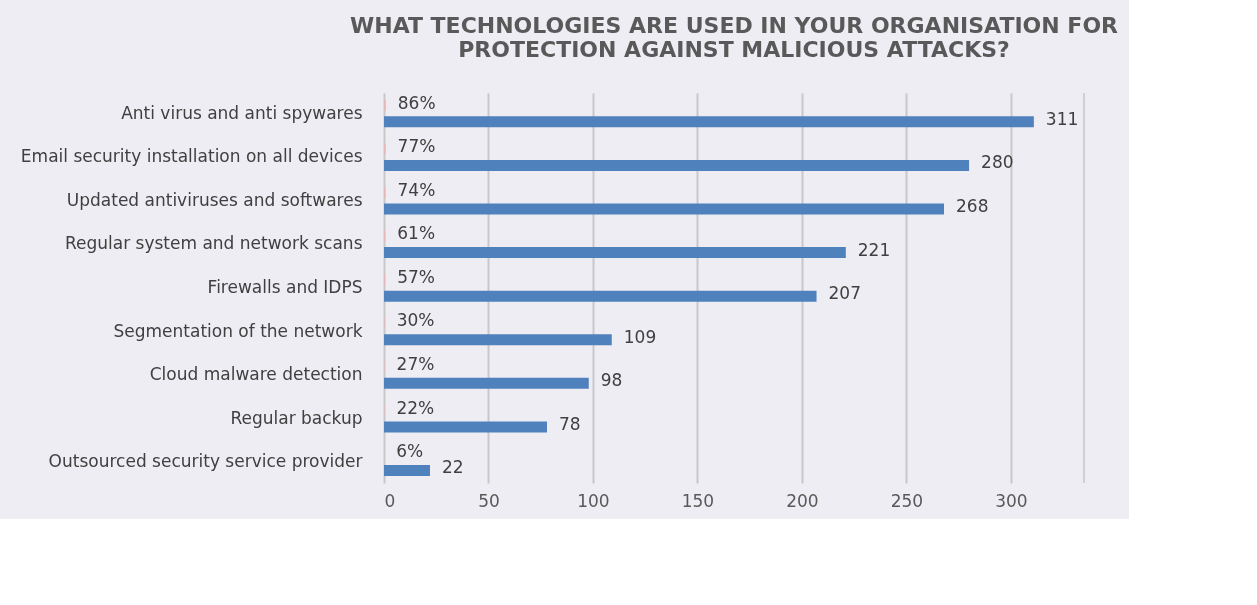 The height and width of the screenshot is (605, 1257). I want to click on y-tick-label: Updated antiviruses and softwares, so click(214, 199).